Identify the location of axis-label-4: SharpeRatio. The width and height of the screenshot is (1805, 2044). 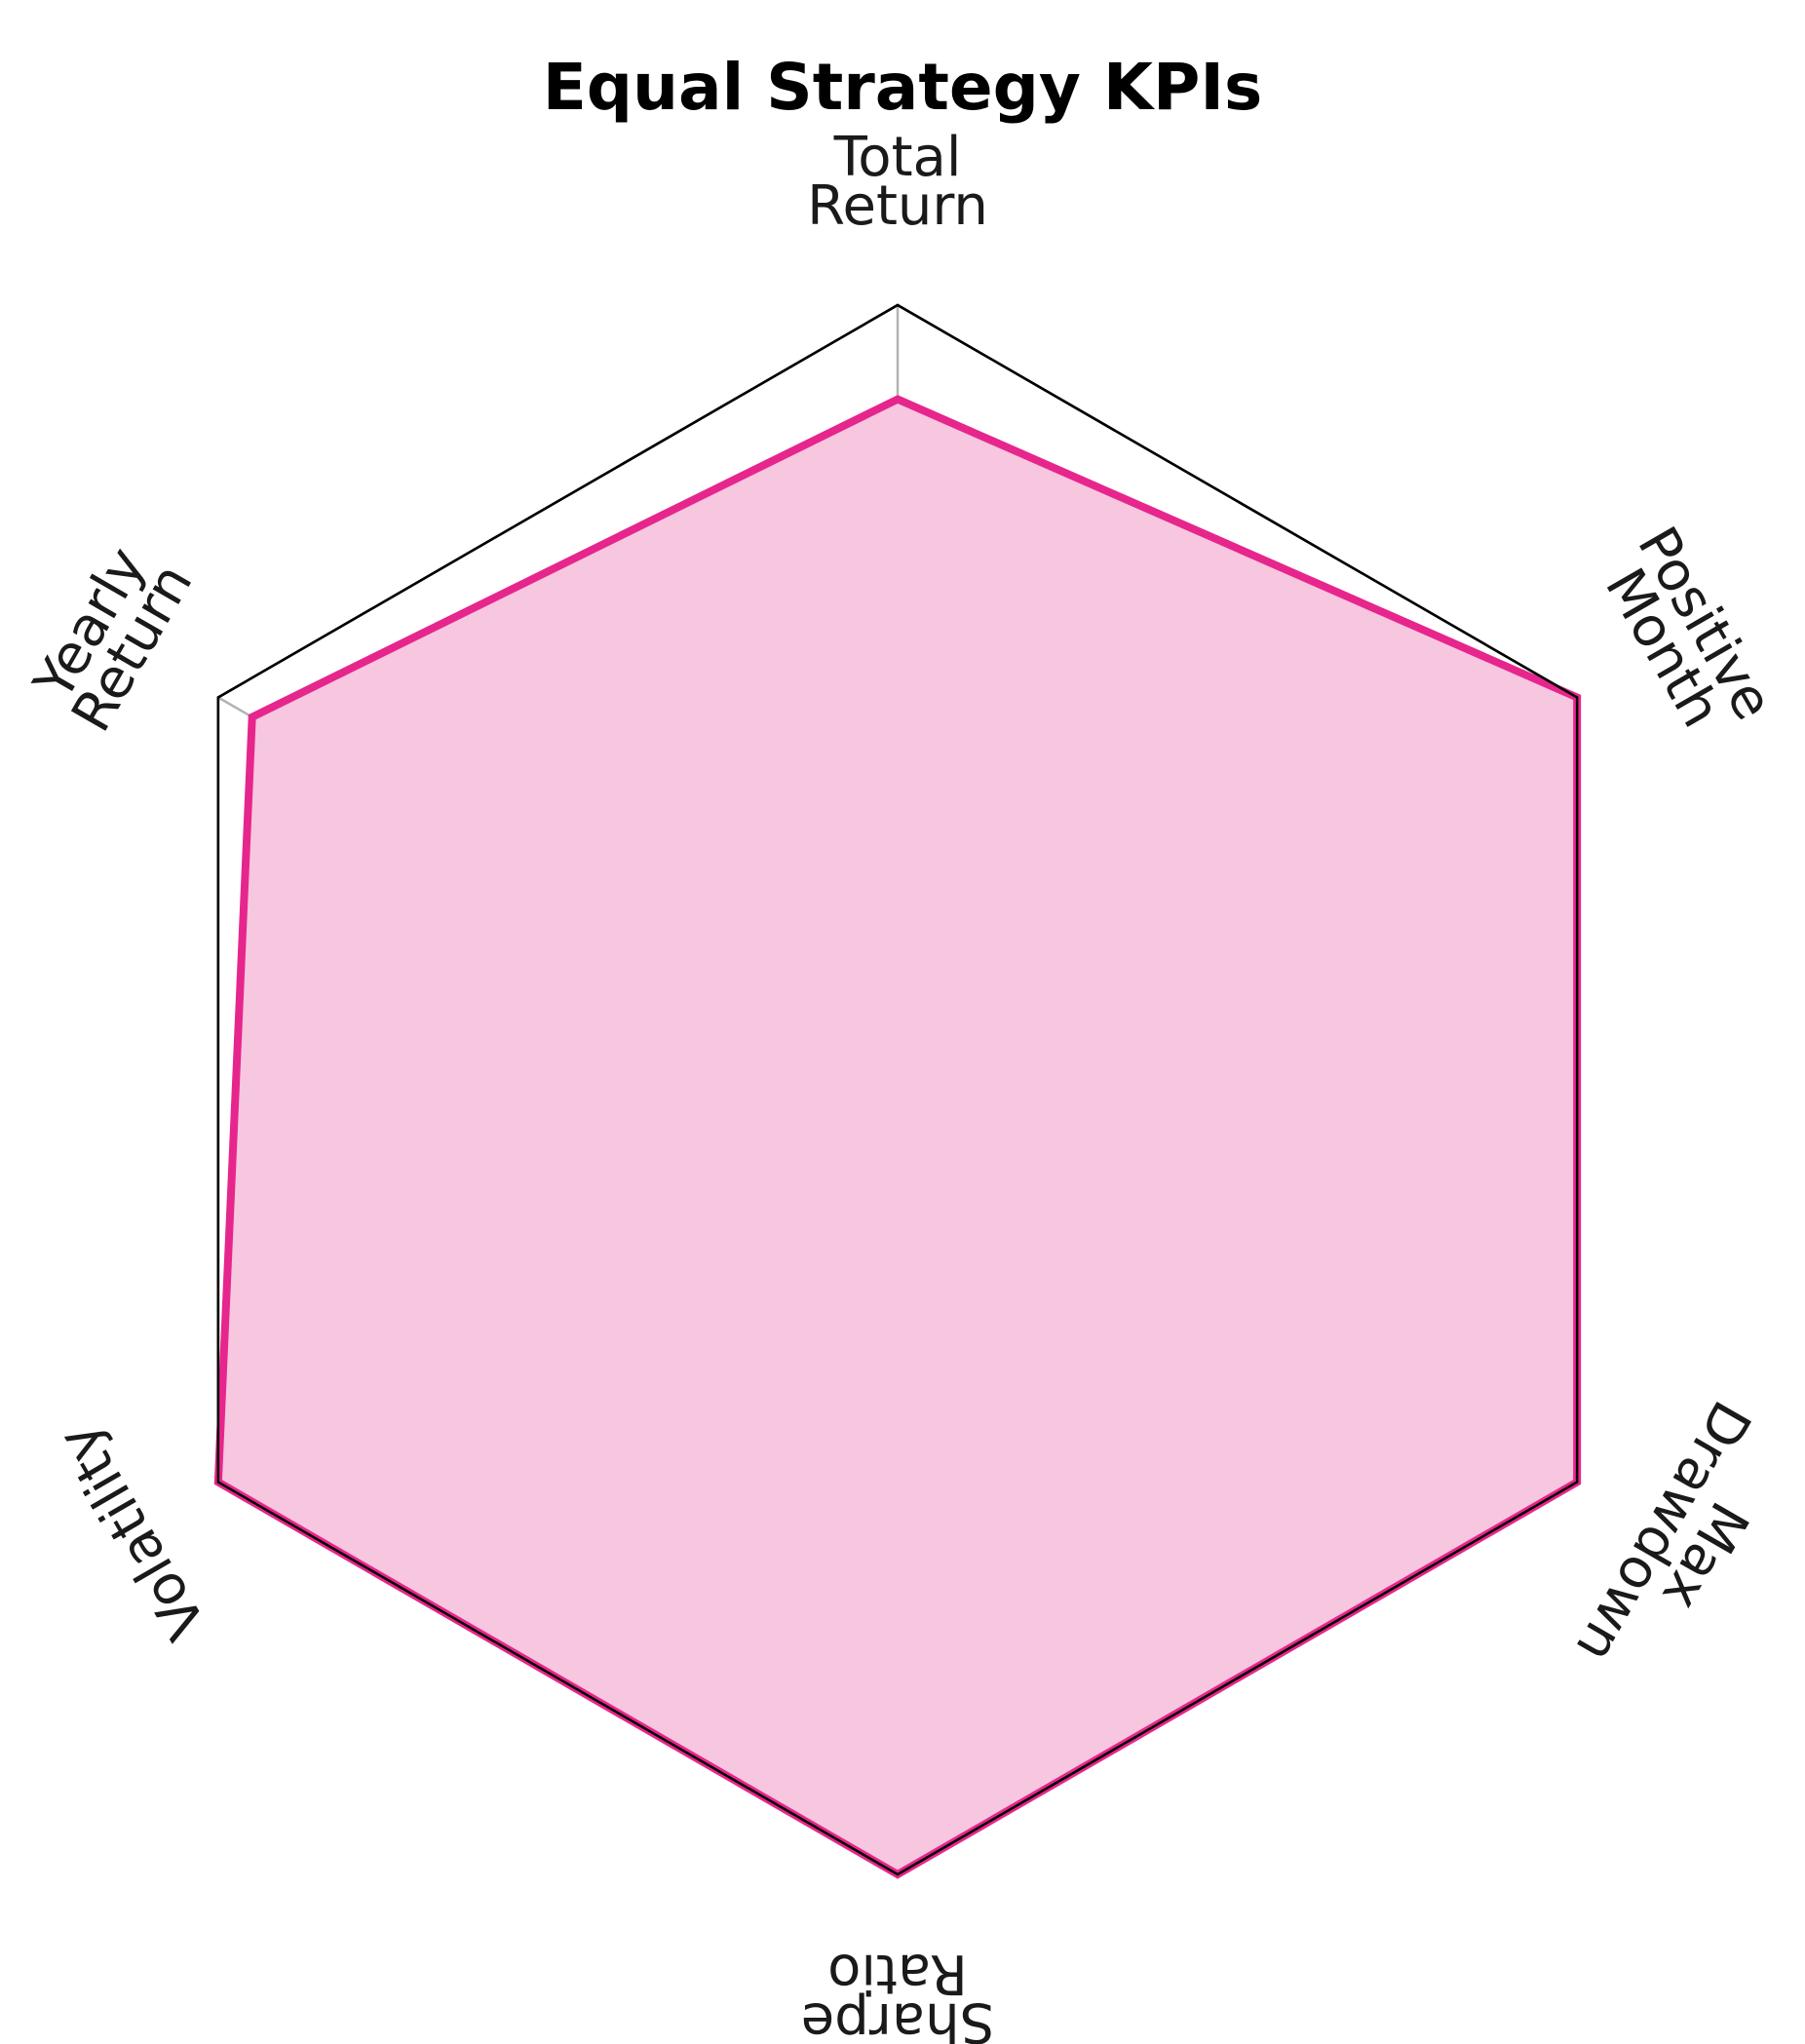
(897, 1993).